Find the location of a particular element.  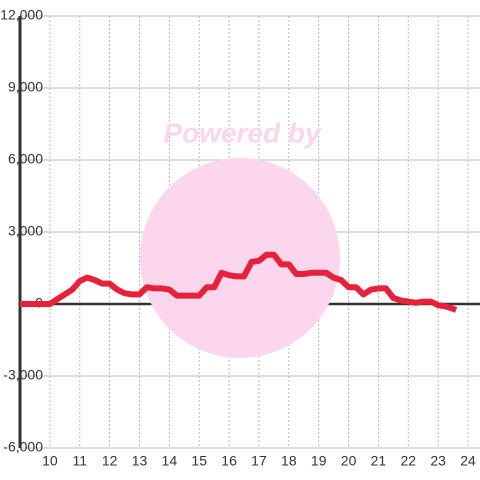

x-tick-label: 19 is located at coordinates (319, 461).